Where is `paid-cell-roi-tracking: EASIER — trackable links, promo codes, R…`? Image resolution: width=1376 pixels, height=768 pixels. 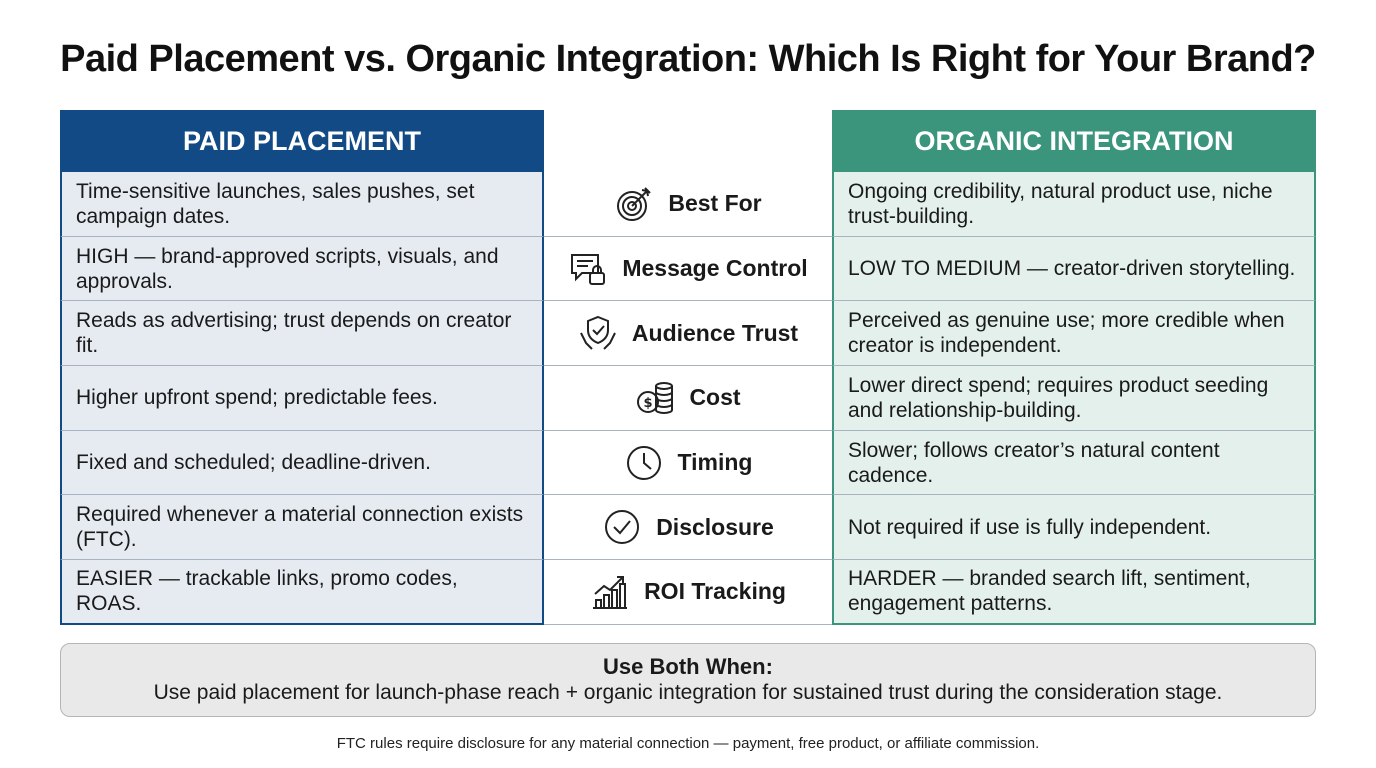
paid-cell-roi-tracking: EASIER — trackable links, promo codes, R… is located at coordinates (302, 592).